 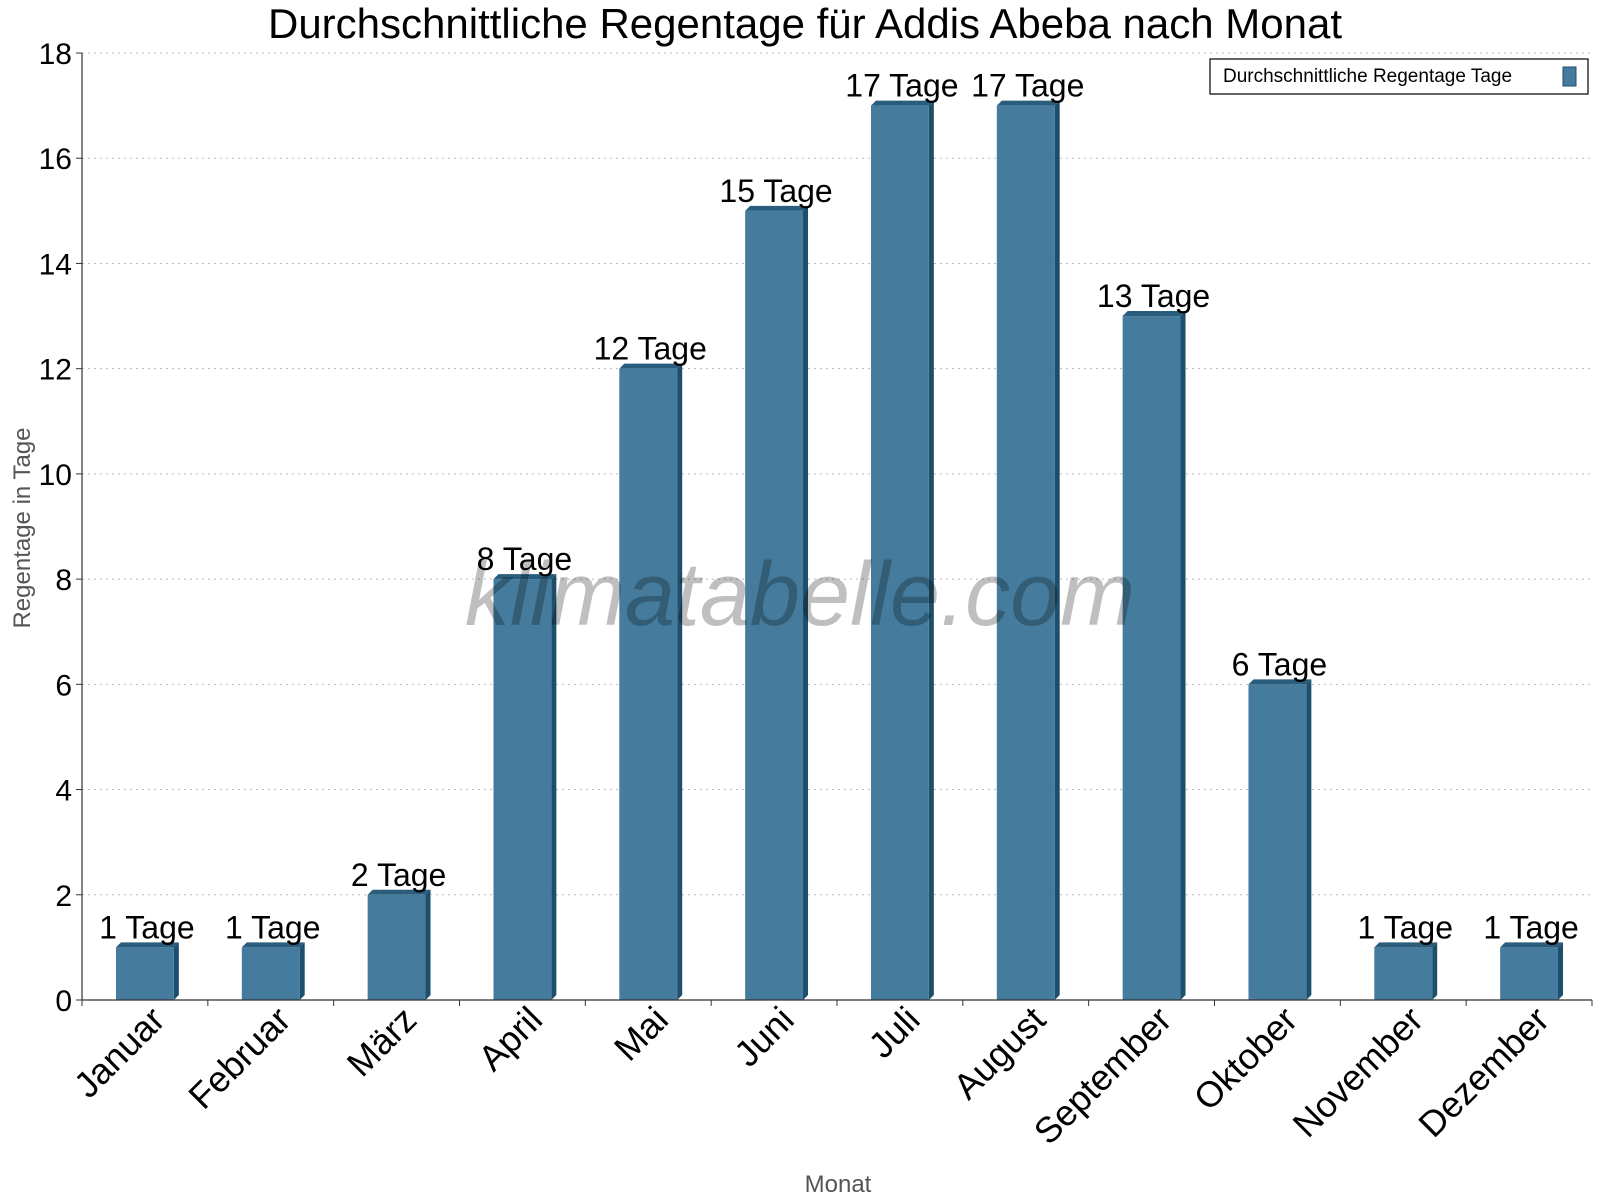 What do you see at coordinates (63, 896) in the screenshot?
I see `y-tick-label: 2` at bounding box center [63, 896].